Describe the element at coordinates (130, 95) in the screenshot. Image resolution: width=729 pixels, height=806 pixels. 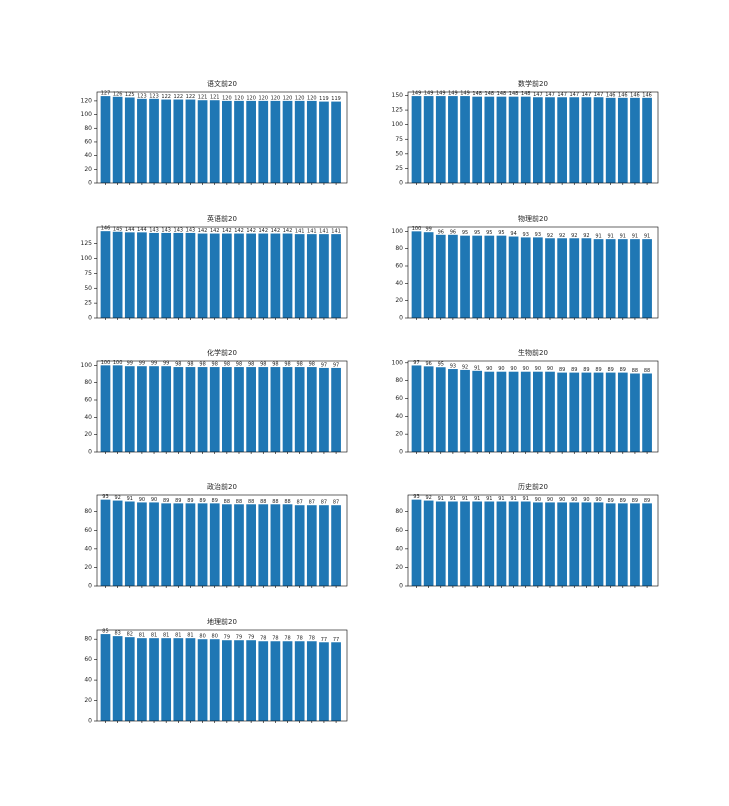
I see `data-label: 125` at that location.